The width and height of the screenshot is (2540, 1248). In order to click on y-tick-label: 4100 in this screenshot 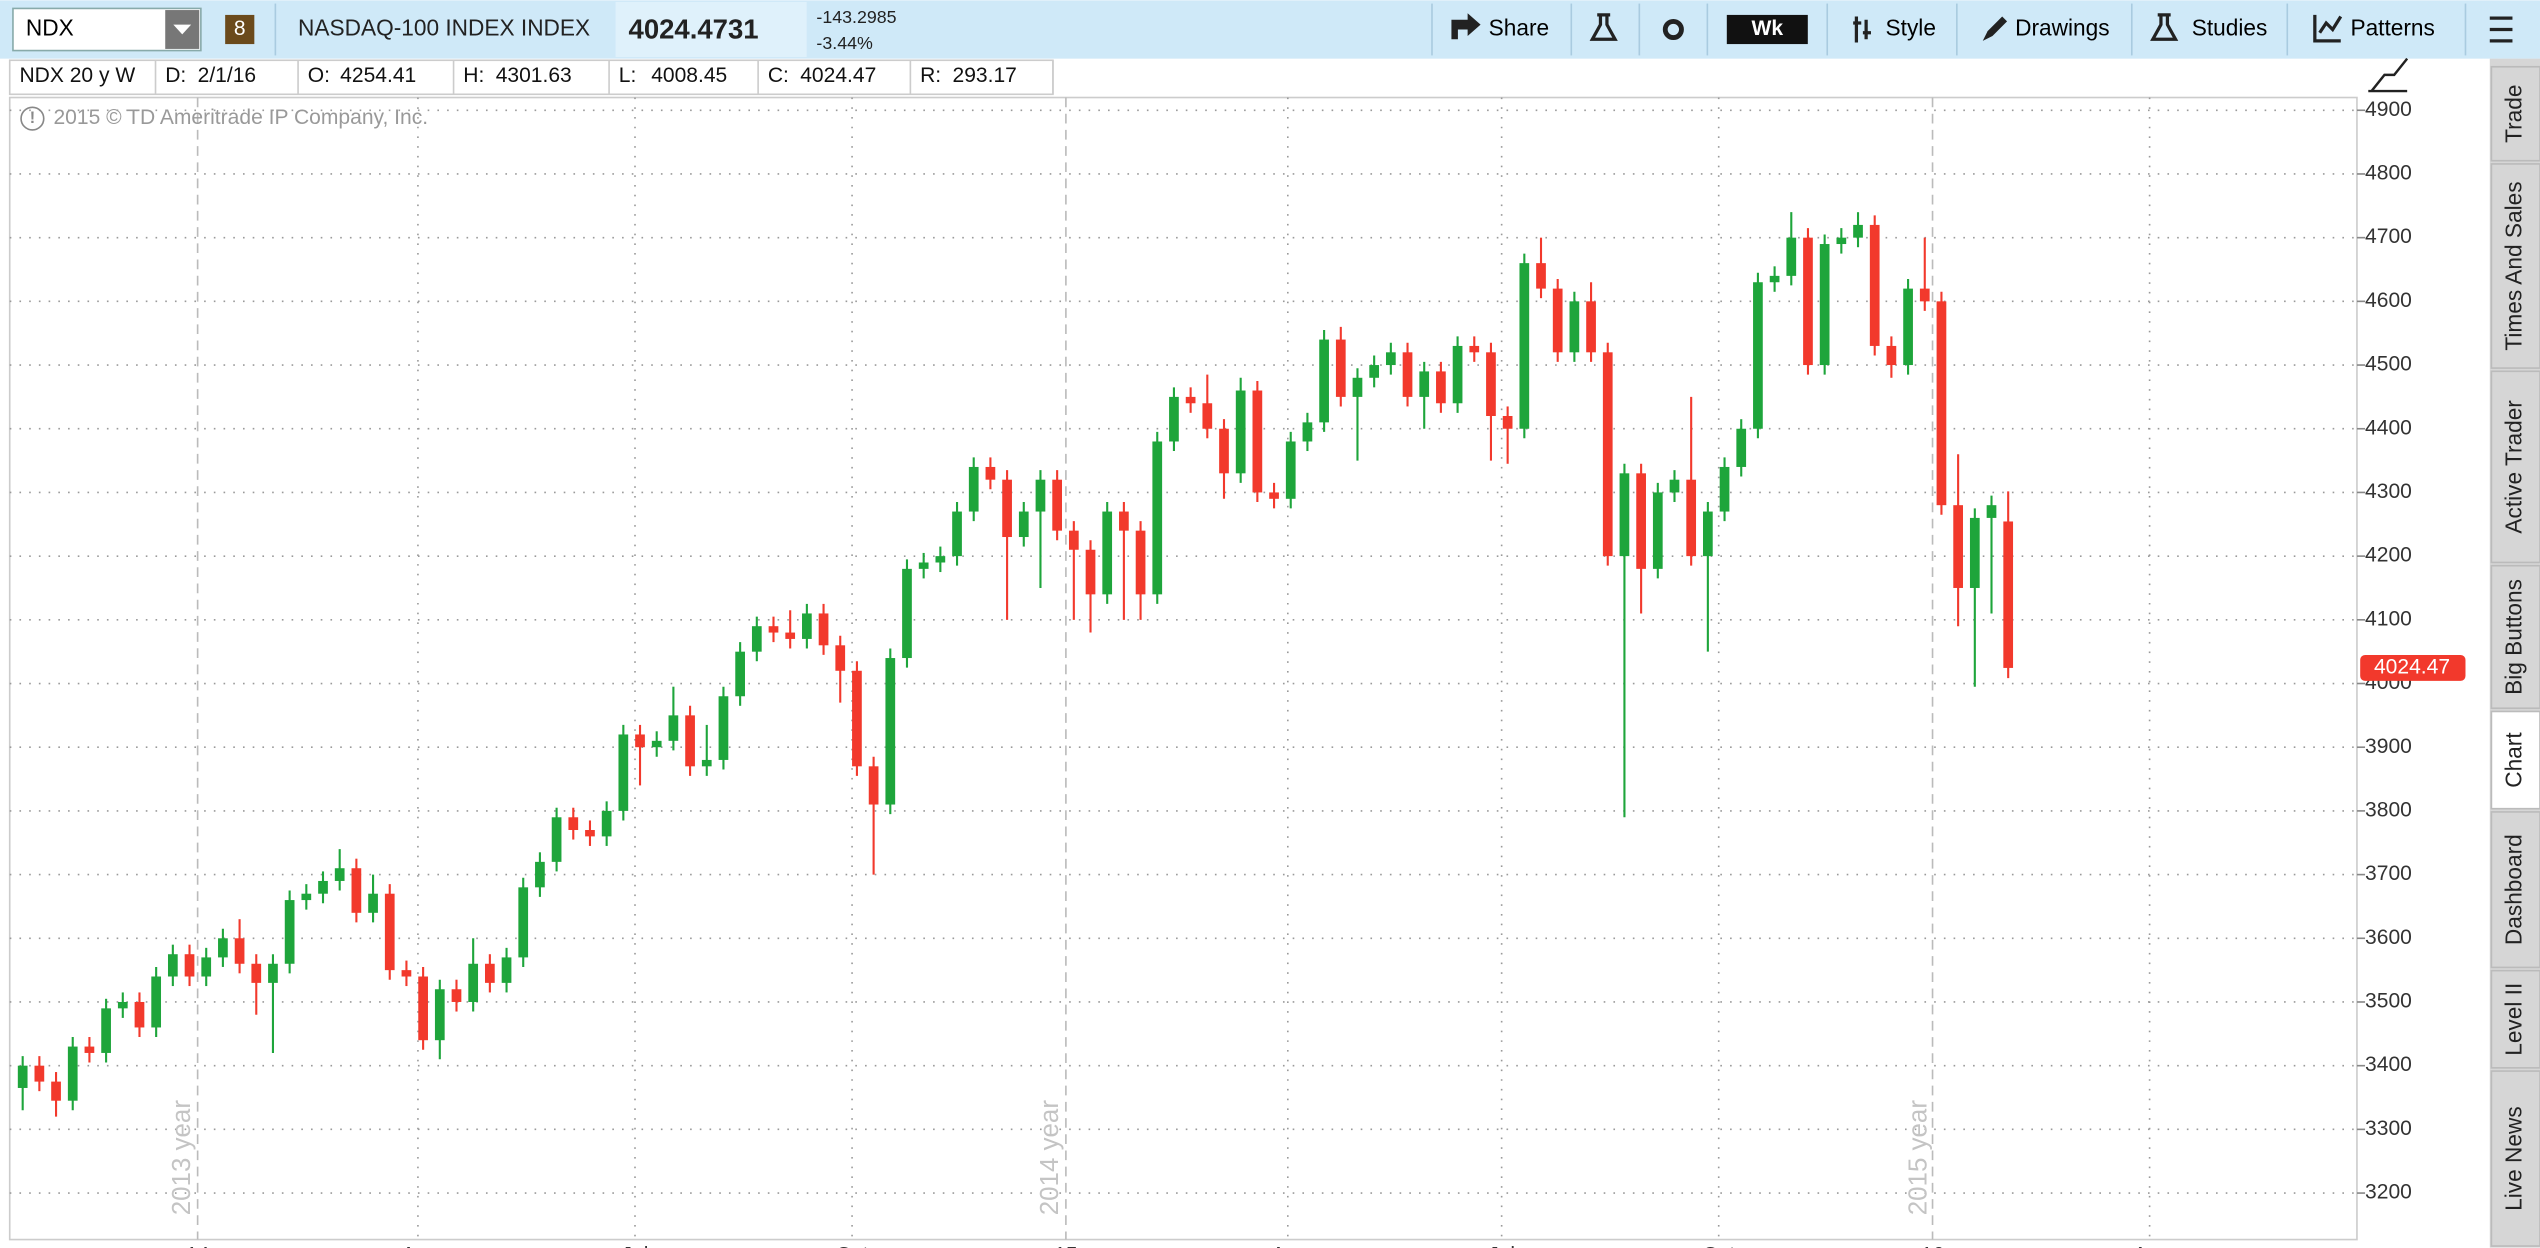, I will do `click(2388, 618)`.